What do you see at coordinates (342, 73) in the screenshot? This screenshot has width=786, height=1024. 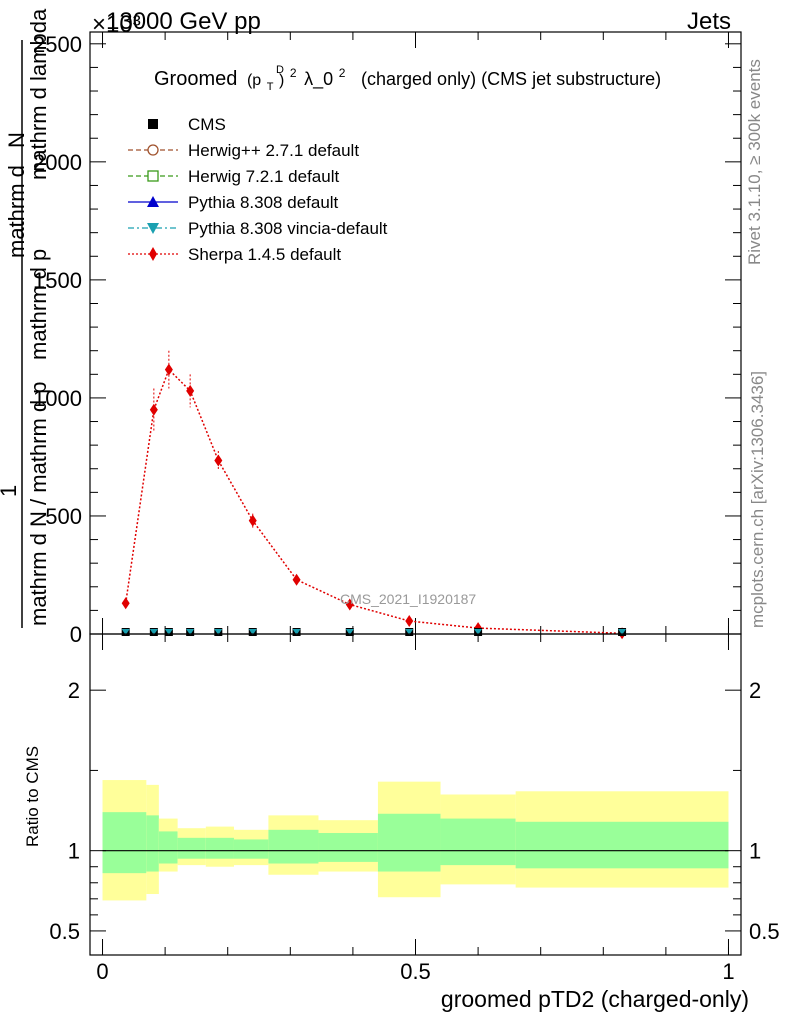 I see `title-sup-2b: 2` at bounding box center [342, 73].